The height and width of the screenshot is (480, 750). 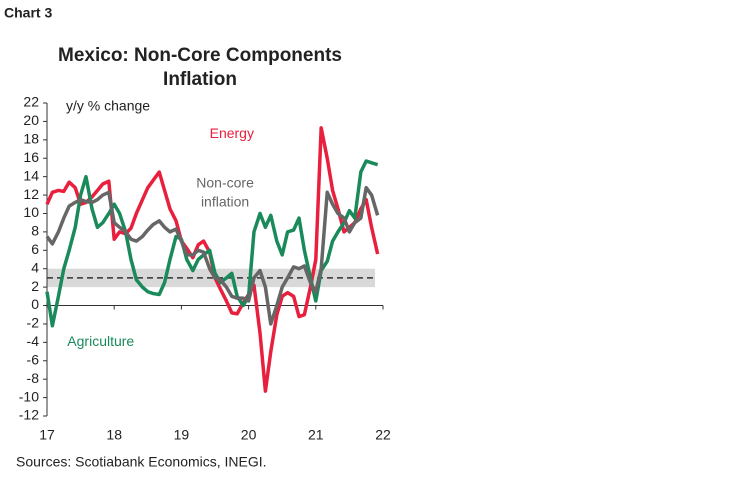 I want to click on series-label: Energy, so click(x=232, y=133).